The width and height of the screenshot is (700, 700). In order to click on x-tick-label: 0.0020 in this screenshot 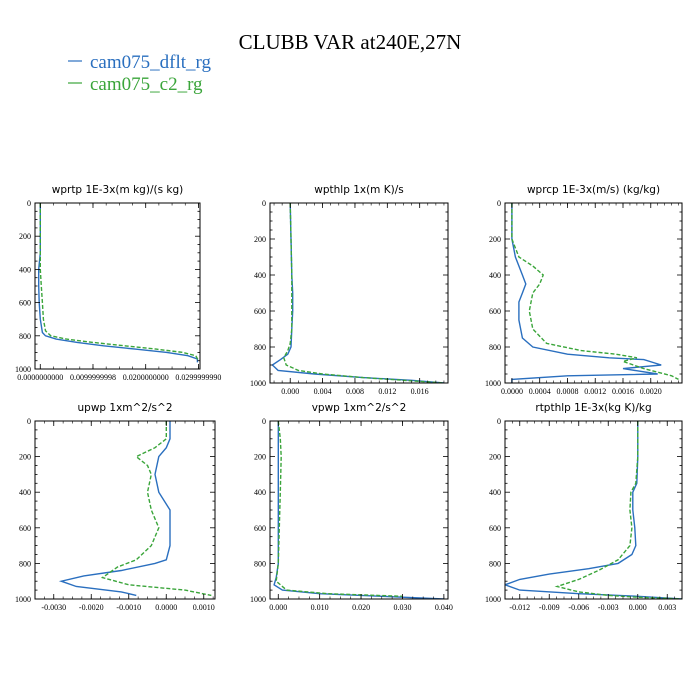, I will do `click(651, 391)`.